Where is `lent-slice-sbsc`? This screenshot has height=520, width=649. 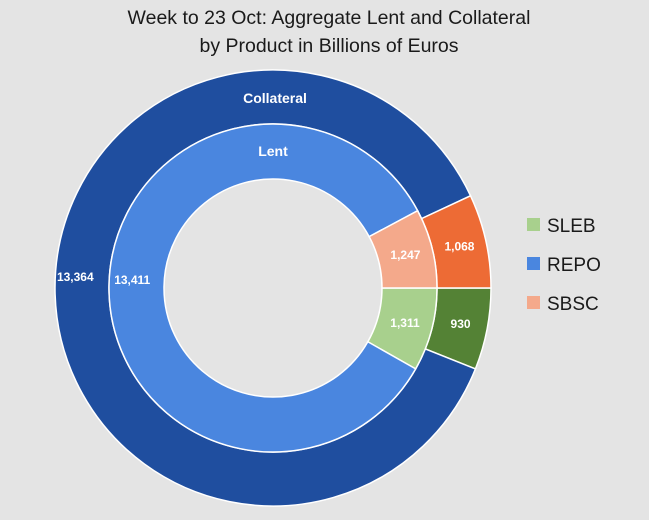 lent-slice-sbsc is located at coordinates (403, 249).